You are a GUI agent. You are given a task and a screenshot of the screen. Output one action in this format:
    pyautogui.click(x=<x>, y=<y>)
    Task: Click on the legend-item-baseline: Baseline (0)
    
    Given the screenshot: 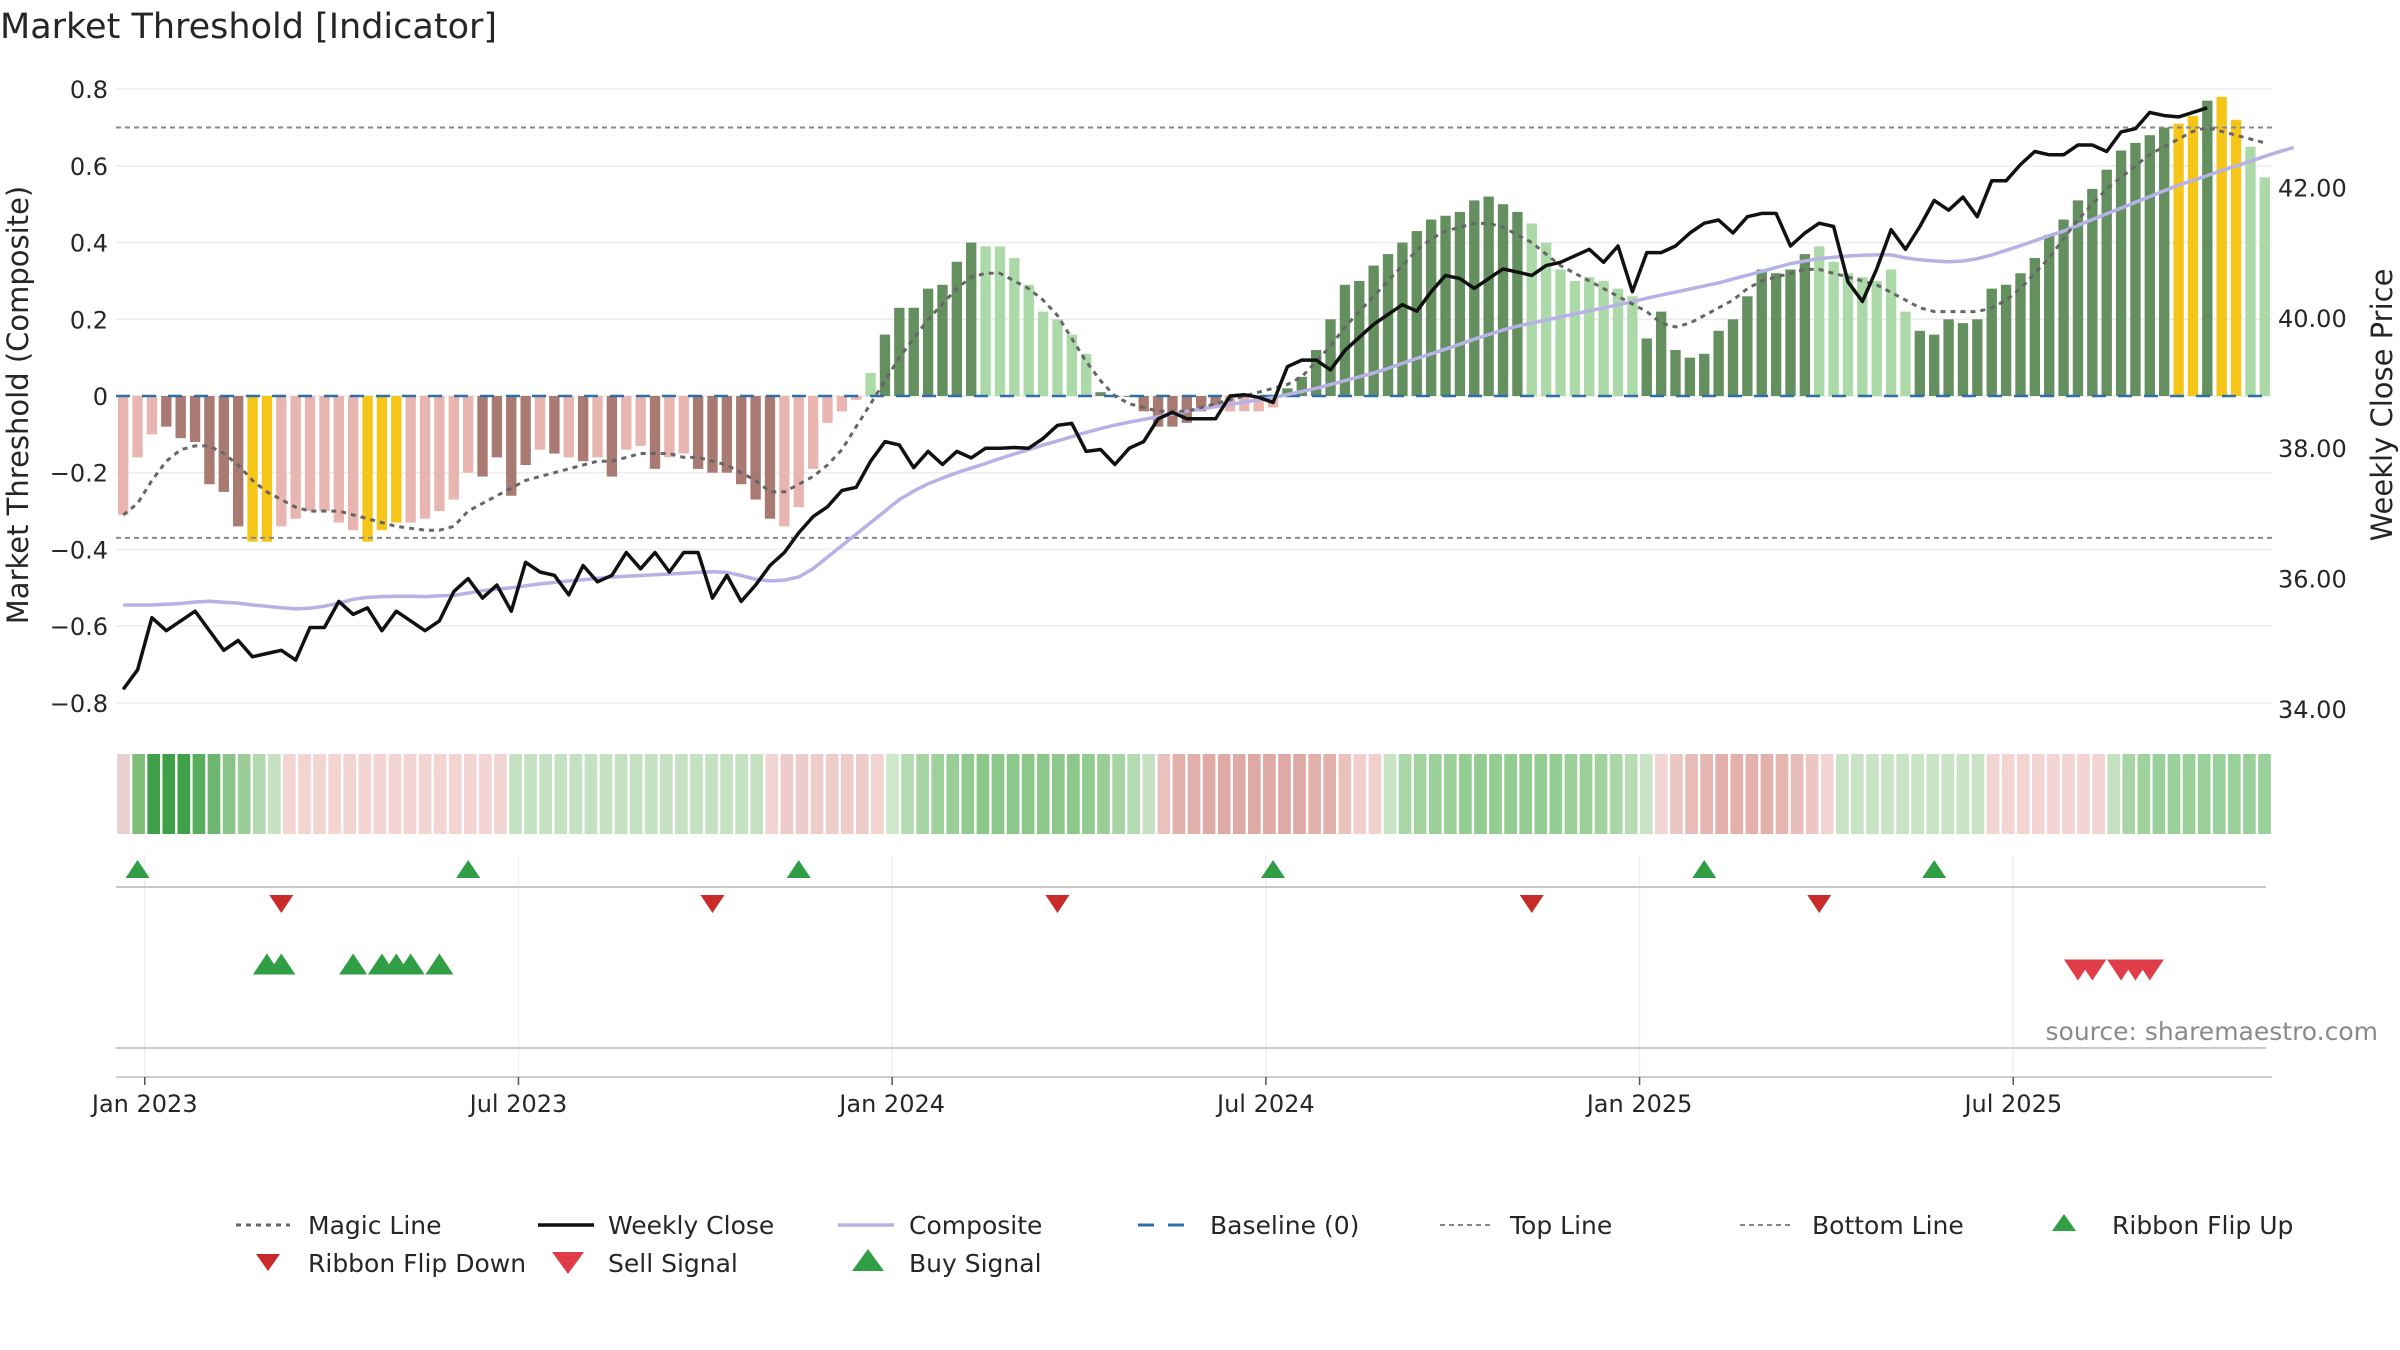 What is the action you would take?
    pyautogui.click(x=1248, y=1225)
    